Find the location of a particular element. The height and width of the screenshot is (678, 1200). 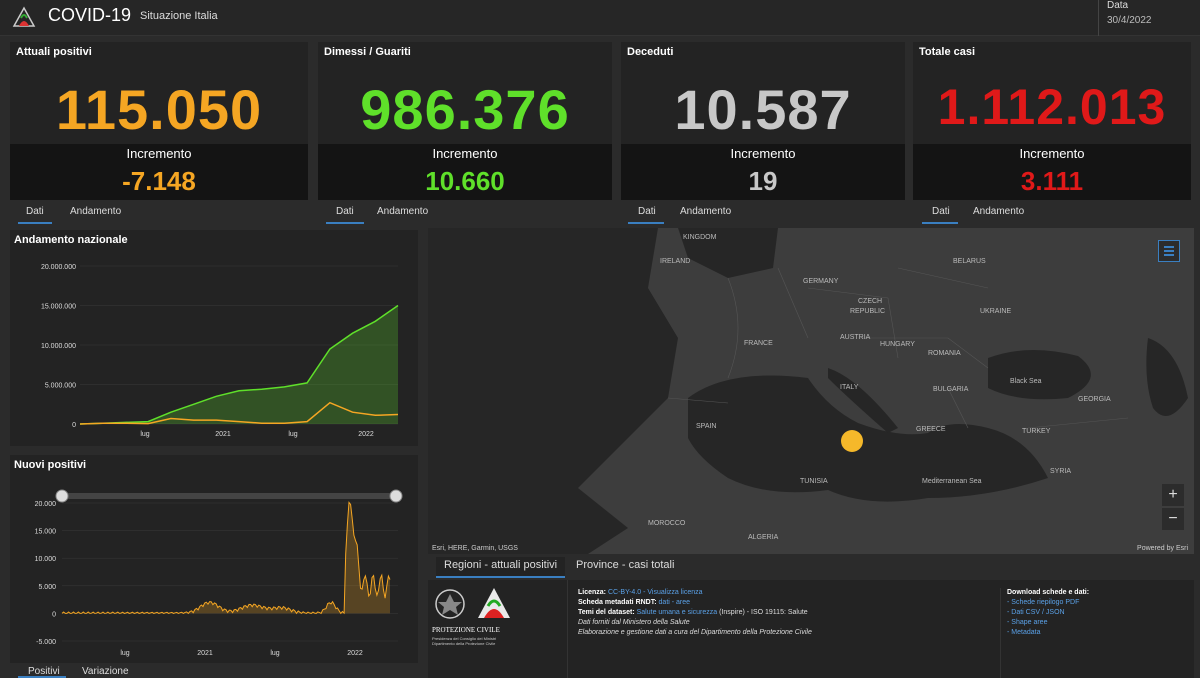

temi-label: Temi del dataset: is located at coordinates (606, 612).